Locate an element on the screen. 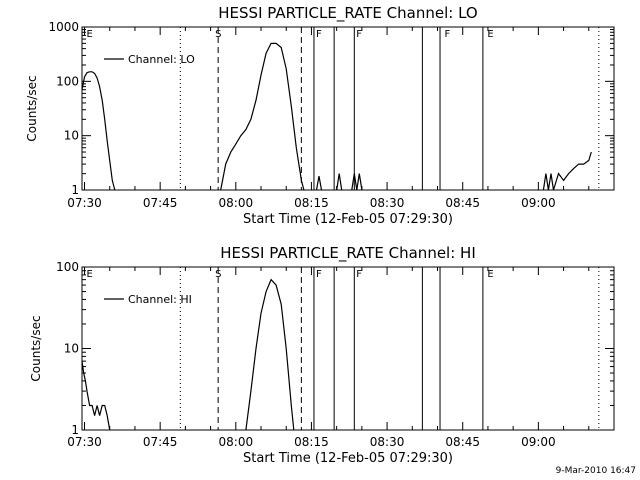 The height and width of the screenshot is (480, 640). x-tick-label-hi: 08:45 is located at coordinates (462, 442).